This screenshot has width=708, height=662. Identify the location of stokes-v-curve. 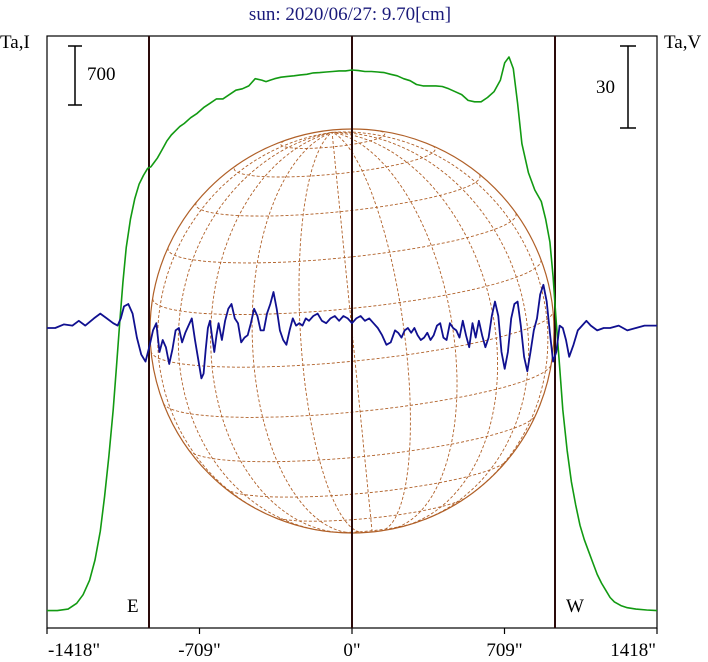
(352, 331).